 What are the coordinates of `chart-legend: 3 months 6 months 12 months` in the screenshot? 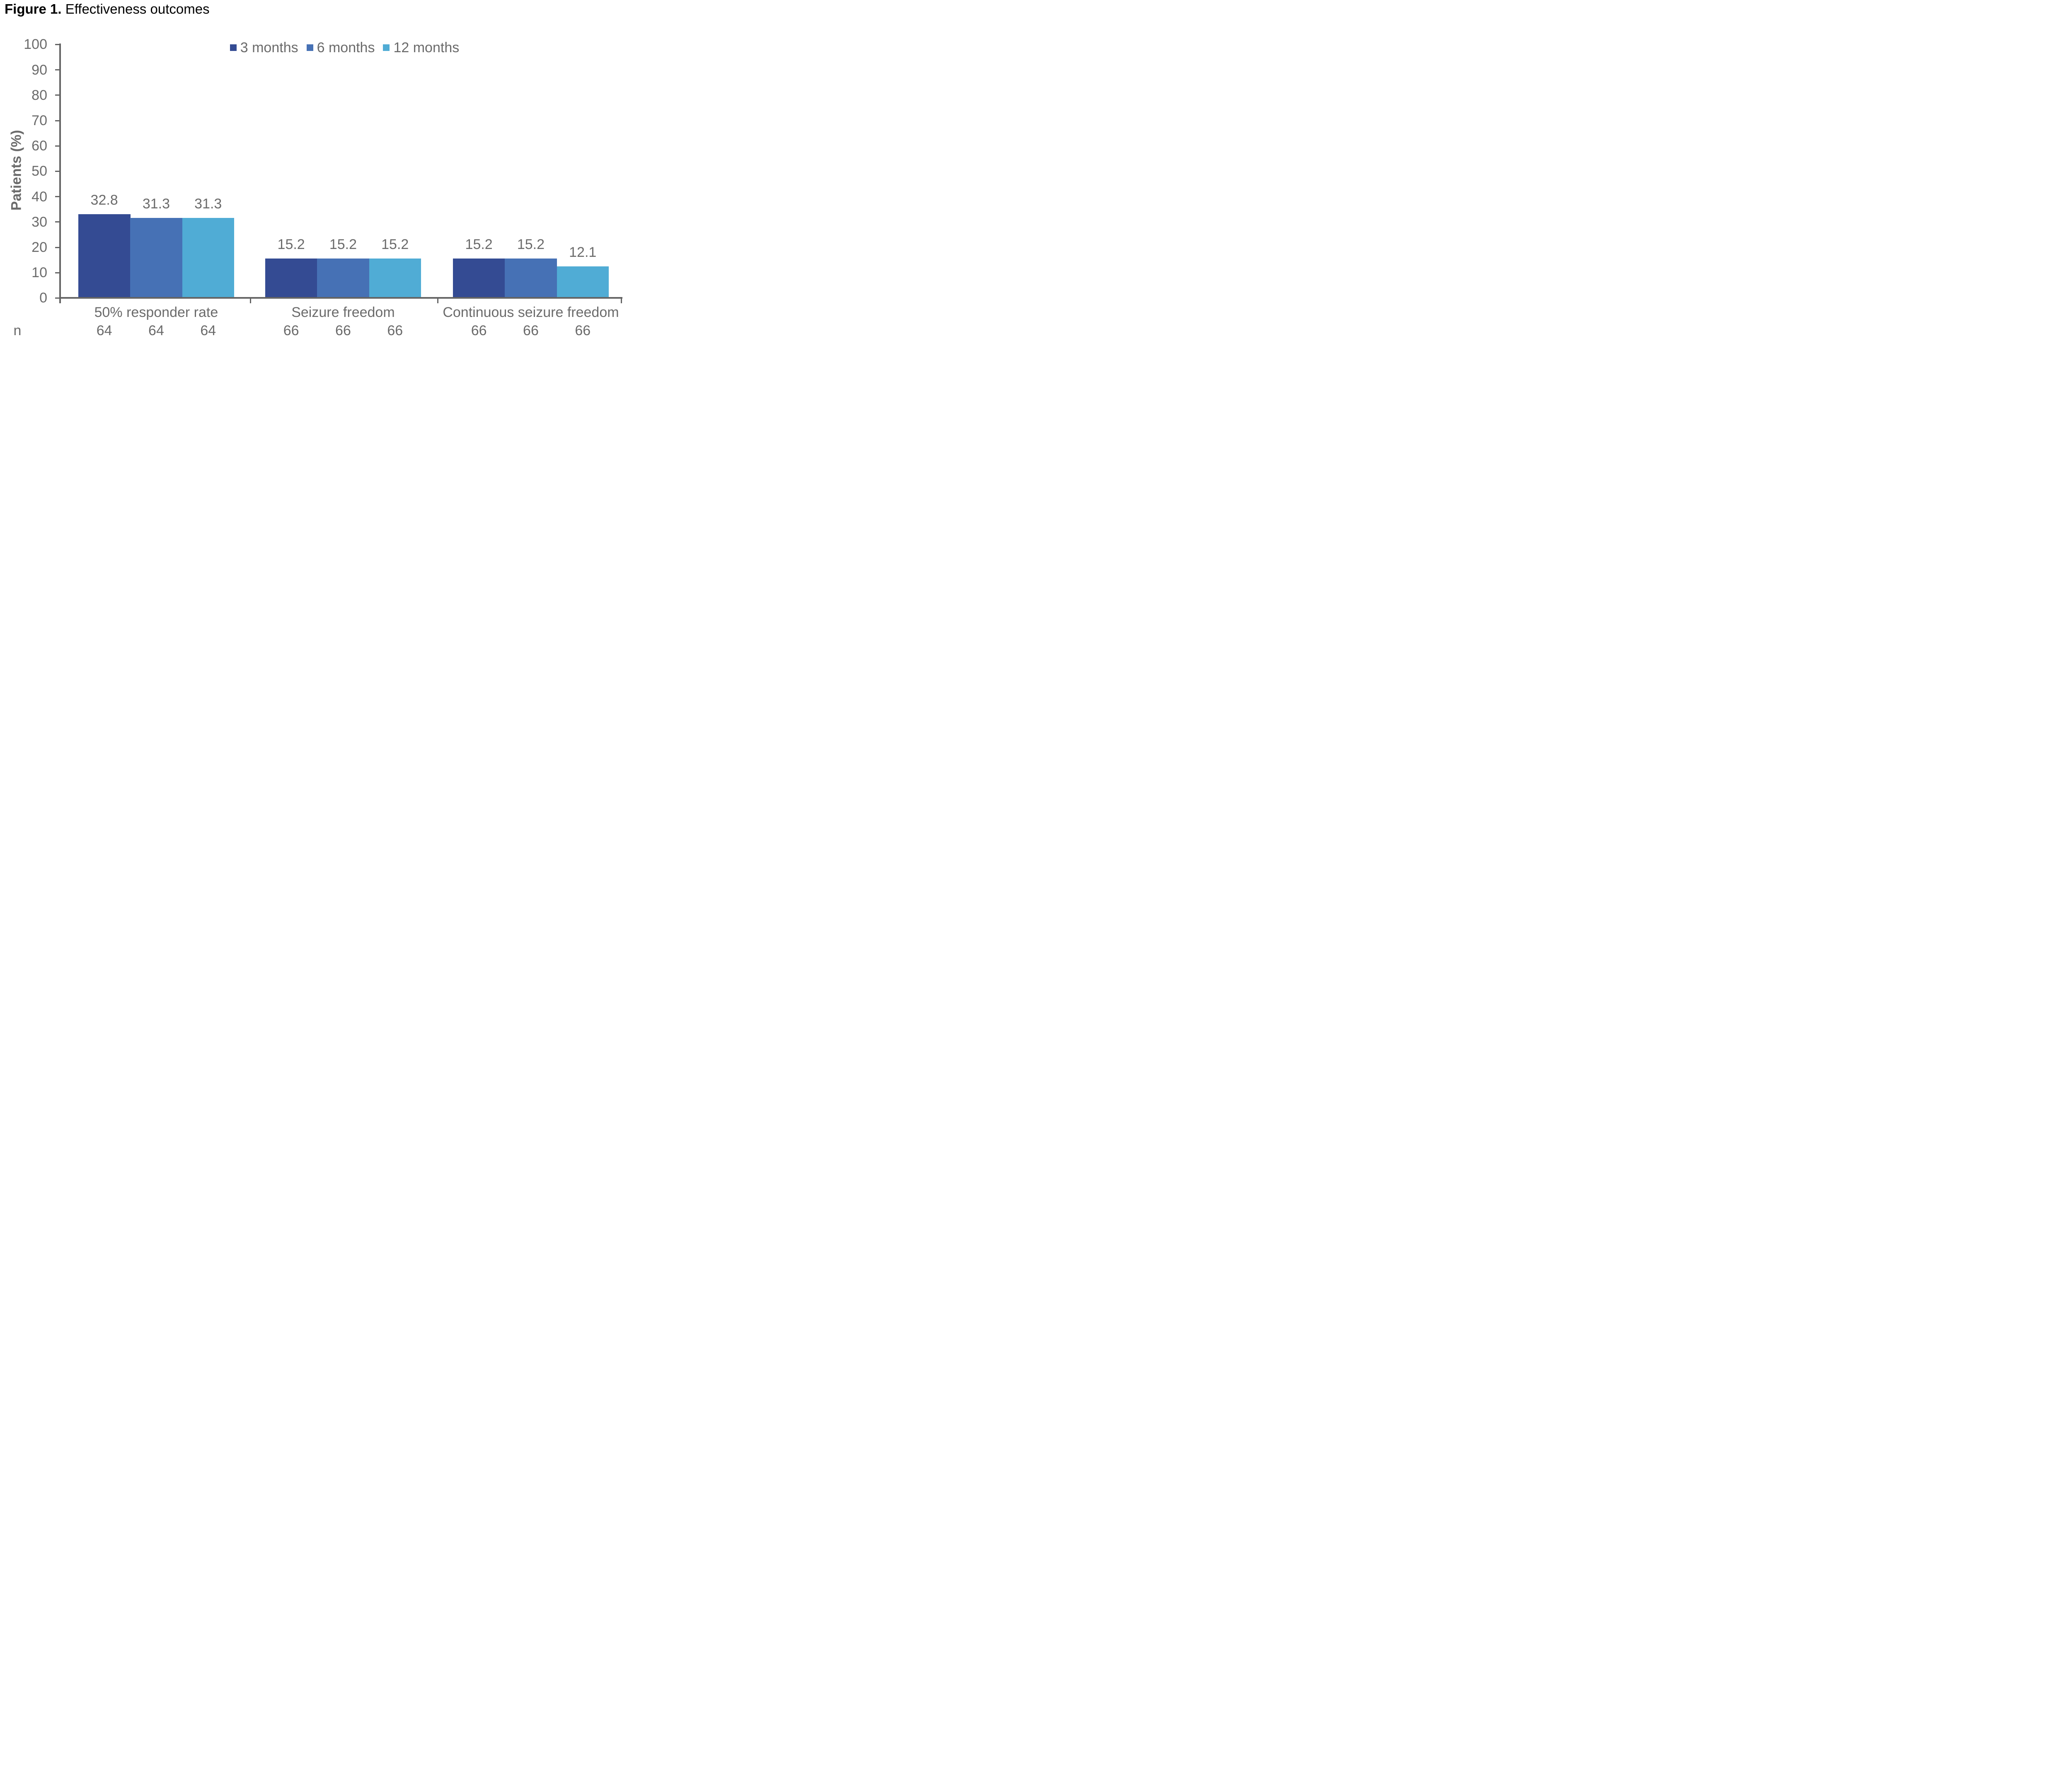 It's located at (340, 48).